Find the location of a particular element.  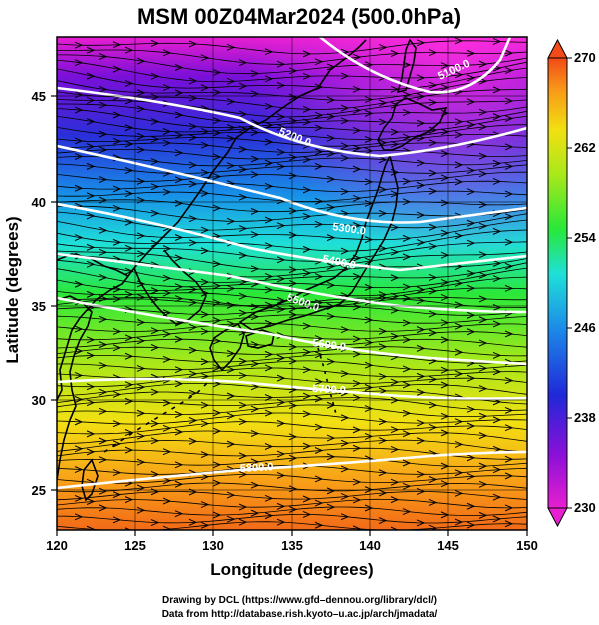

x-tick-label: 150 is located at coordinates (527, 545).